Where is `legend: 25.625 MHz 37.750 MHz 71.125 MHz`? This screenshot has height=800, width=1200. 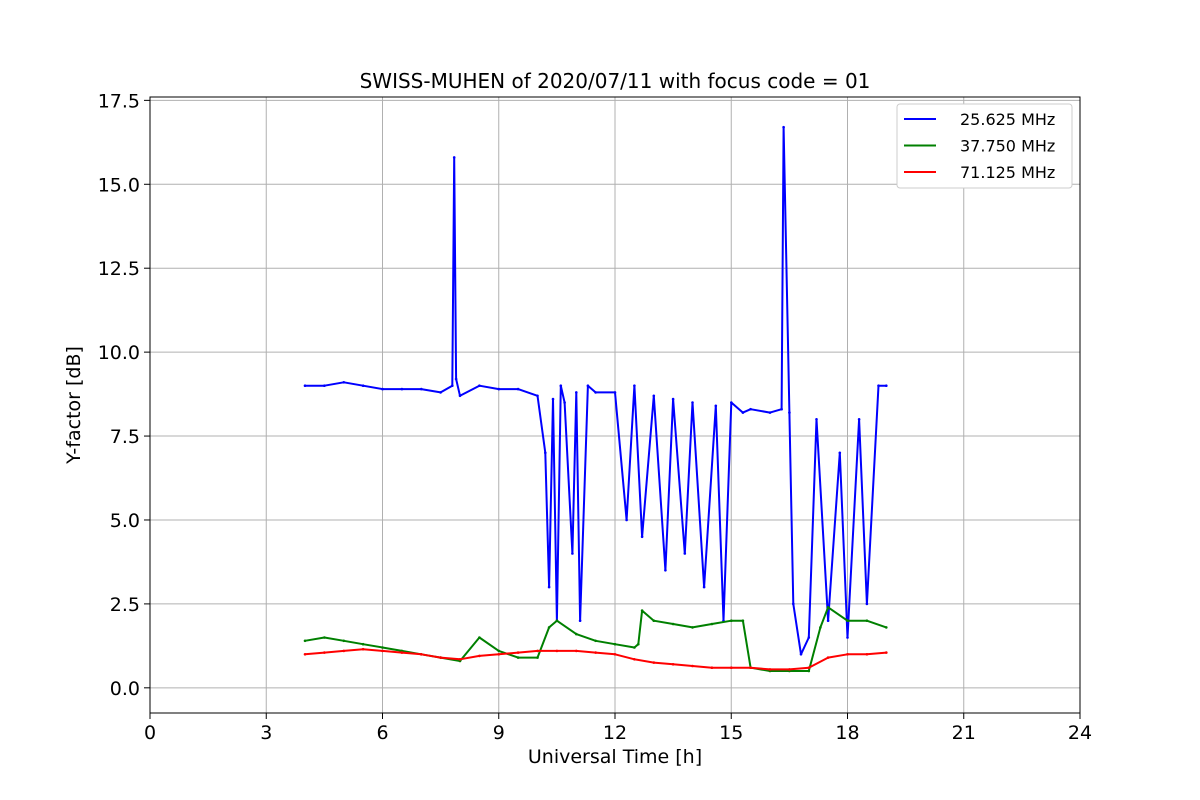
legend: 25.625 MHz 37.750 MHz 71.125 MHz is located at coordinates (984, 146).